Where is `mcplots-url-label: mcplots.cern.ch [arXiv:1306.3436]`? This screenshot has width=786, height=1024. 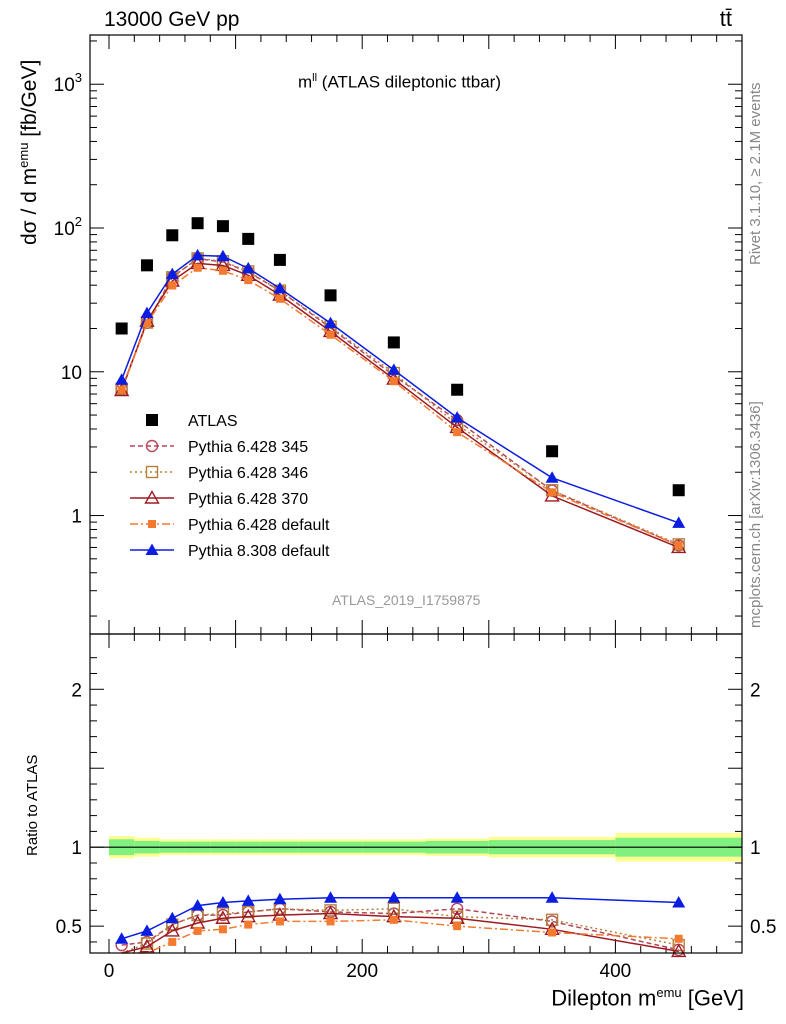
mcplots-url-label: mcplots.cern.ch [arXiv:1306.3436] is located at coordinates (755, 514).